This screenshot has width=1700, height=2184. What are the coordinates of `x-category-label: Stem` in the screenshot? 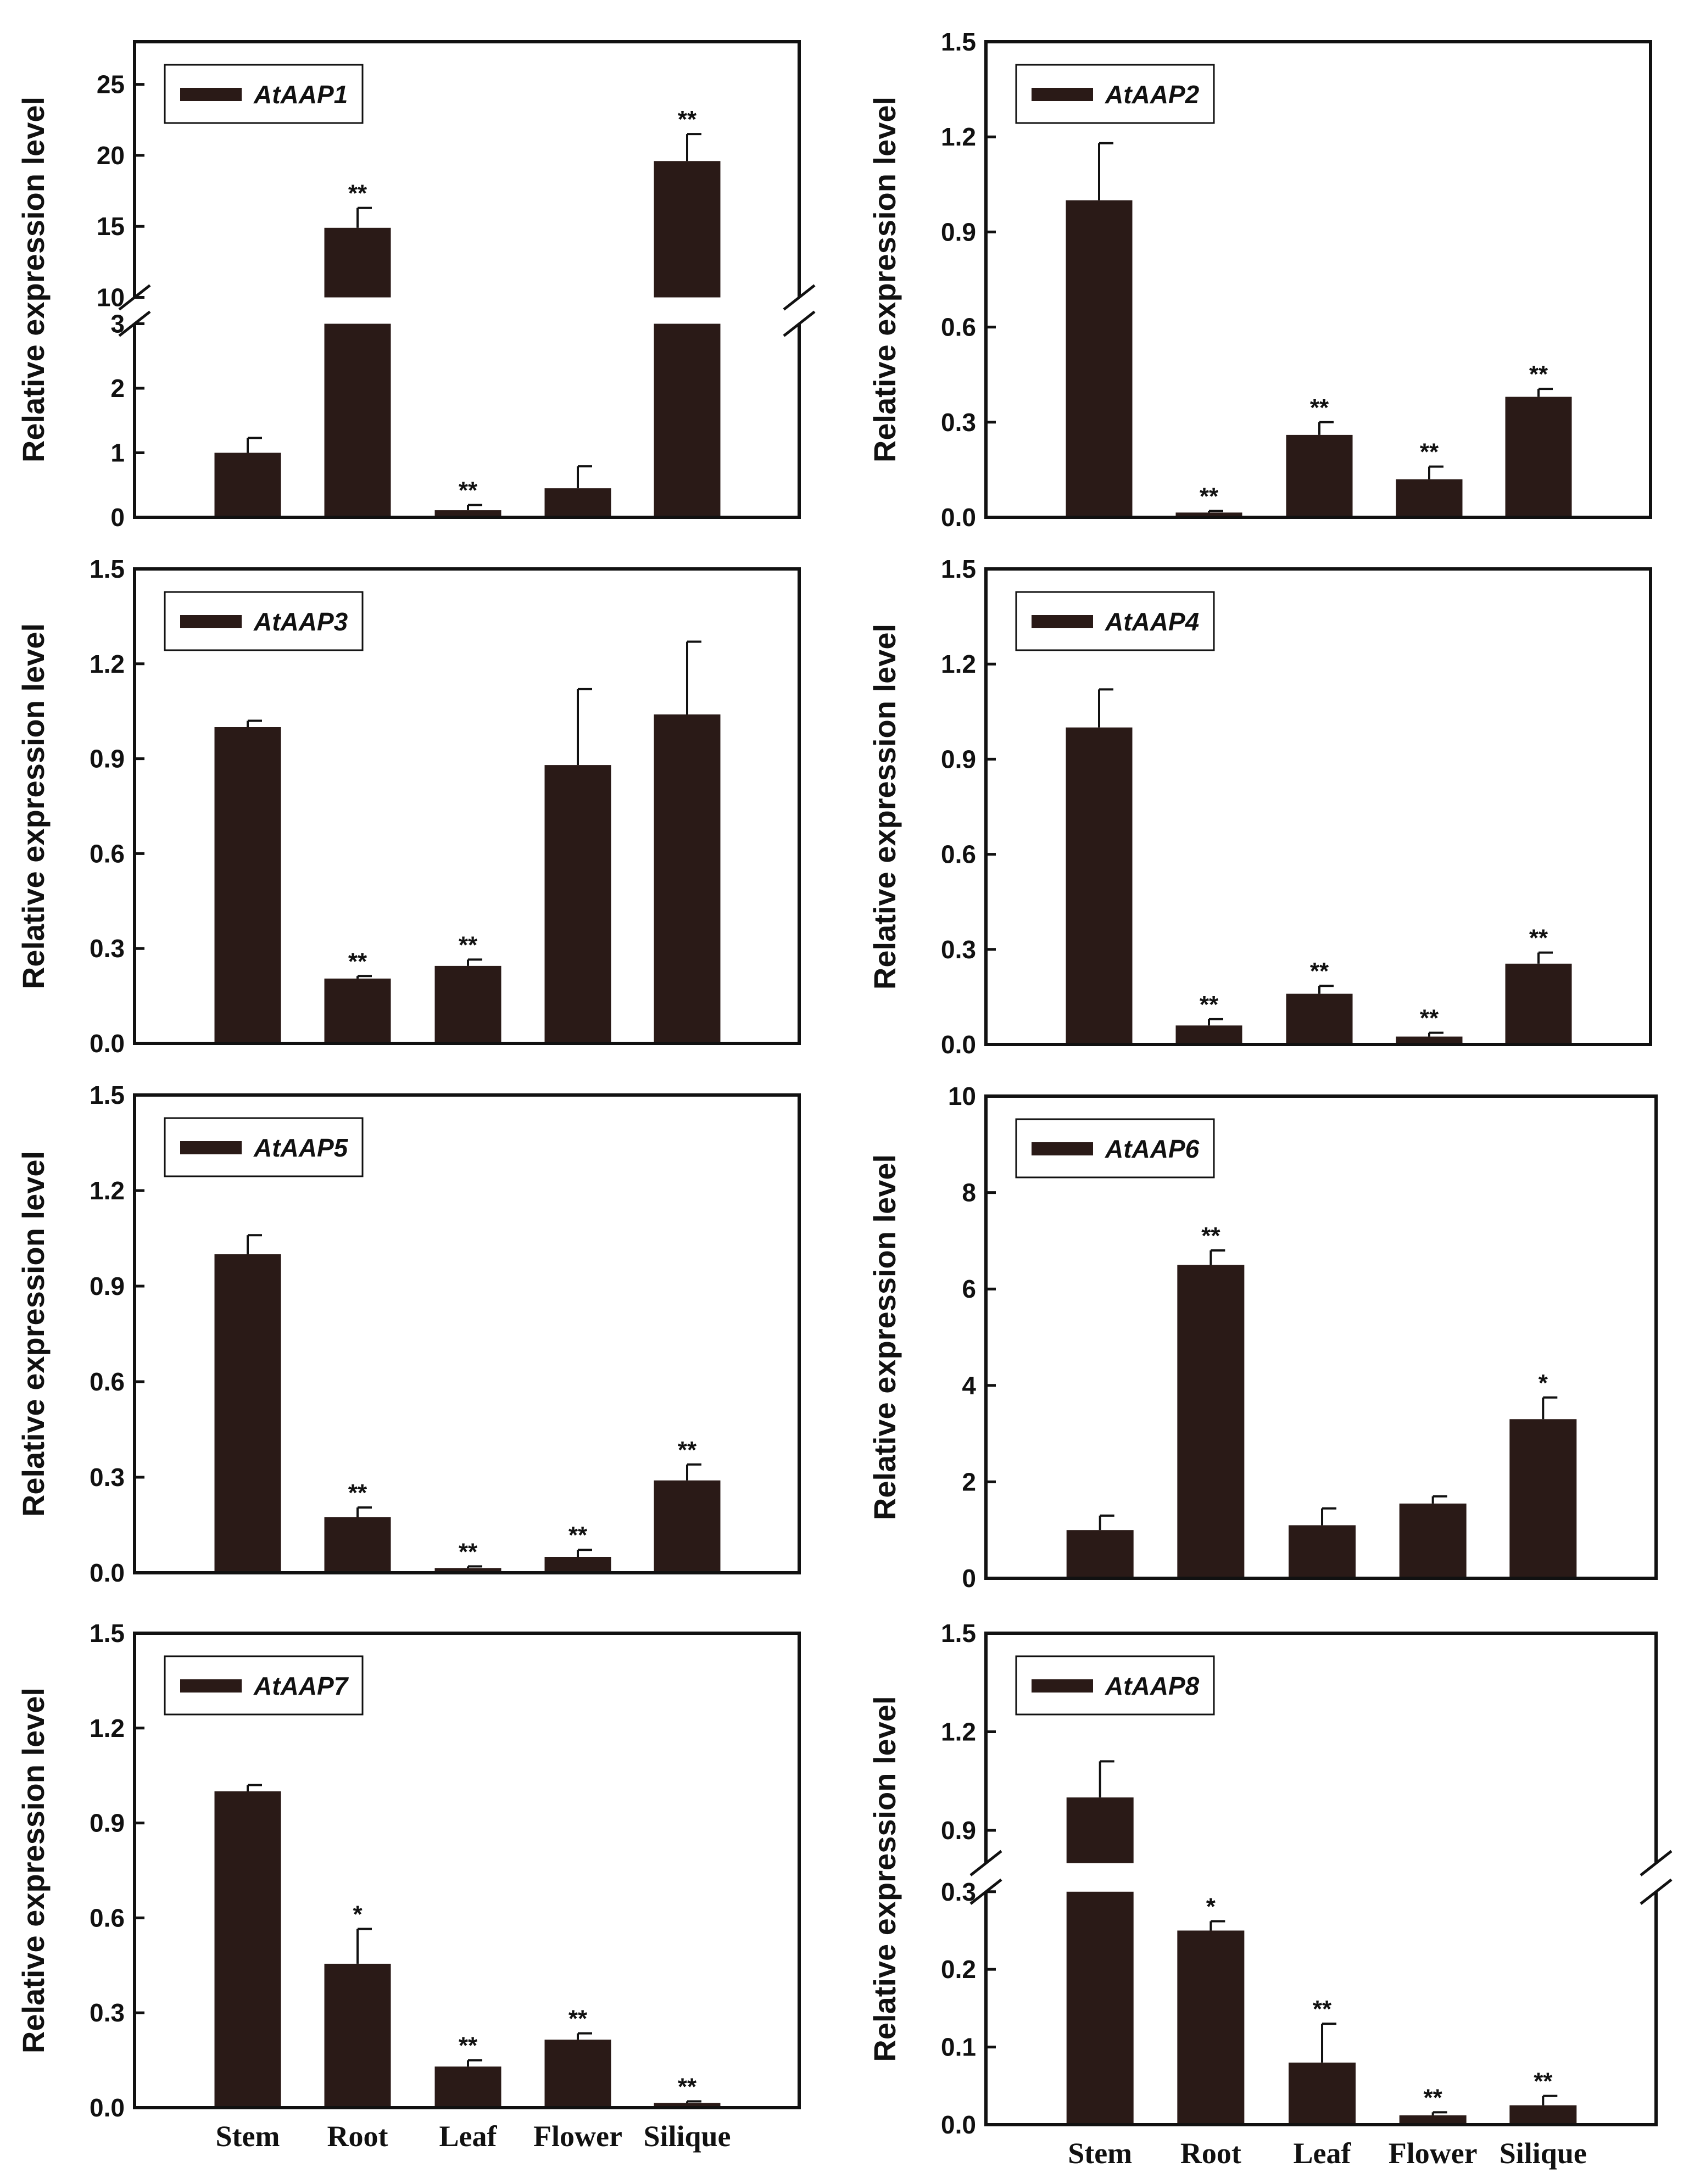 It's located at (248, 2136).